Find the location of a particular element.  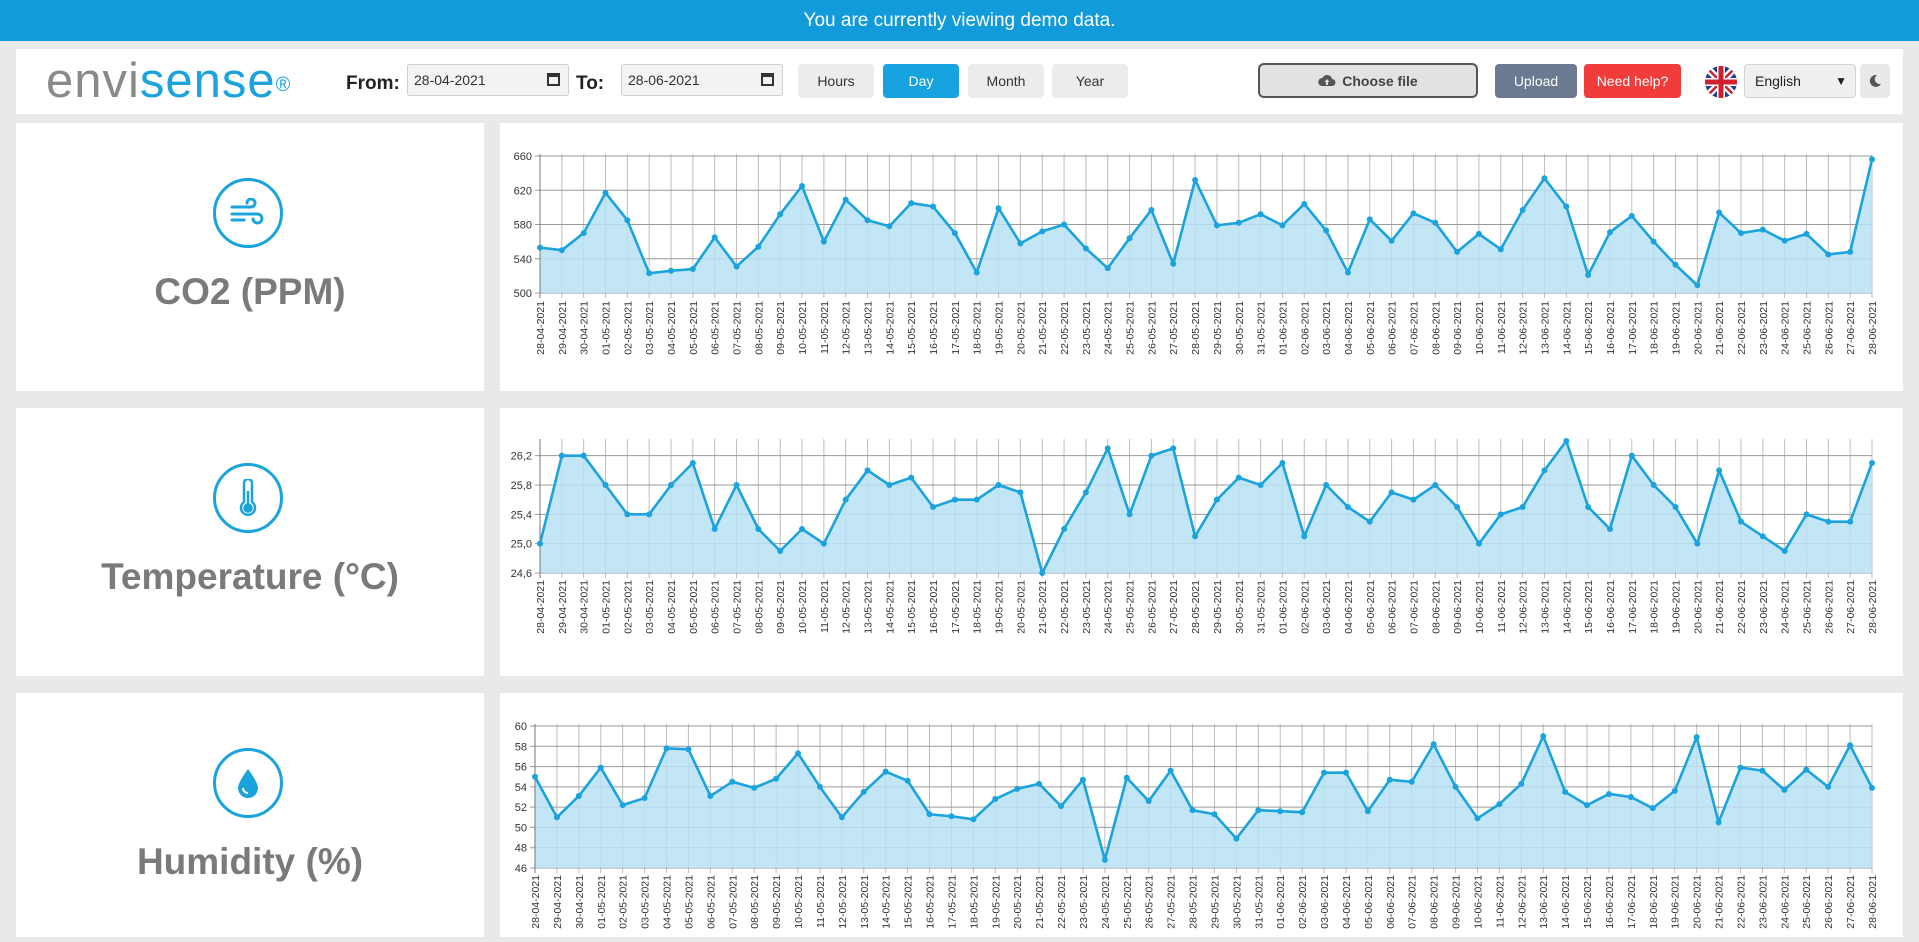

upload-button: Upload is located at coordinates (1536, 81).